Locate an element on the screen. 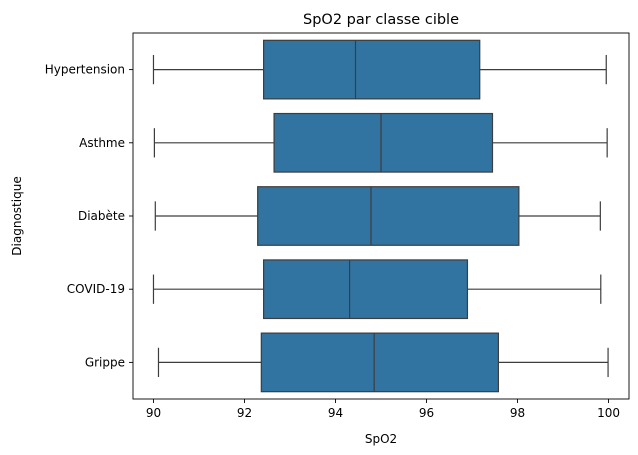 The width and height of the screenshot is (638, 455). x-tick-label: 96 is located at coordinates (426, 413).